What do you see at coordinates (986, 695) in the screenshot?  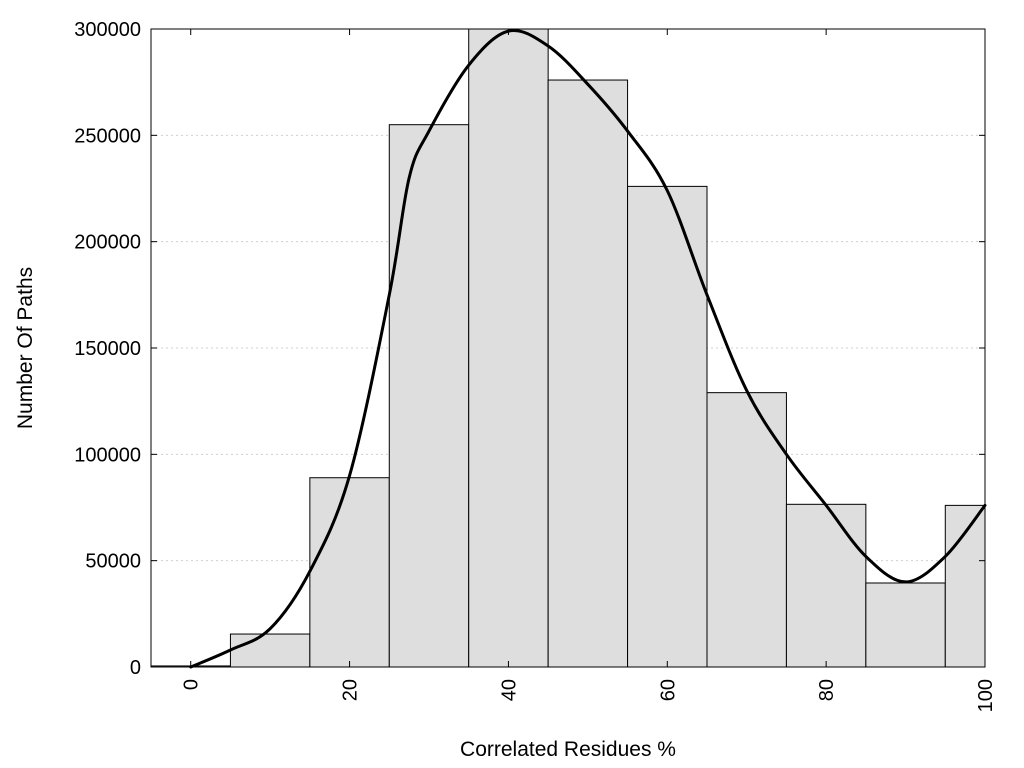 I see `x-tick-label: 100` at bounding box center [986, 695].